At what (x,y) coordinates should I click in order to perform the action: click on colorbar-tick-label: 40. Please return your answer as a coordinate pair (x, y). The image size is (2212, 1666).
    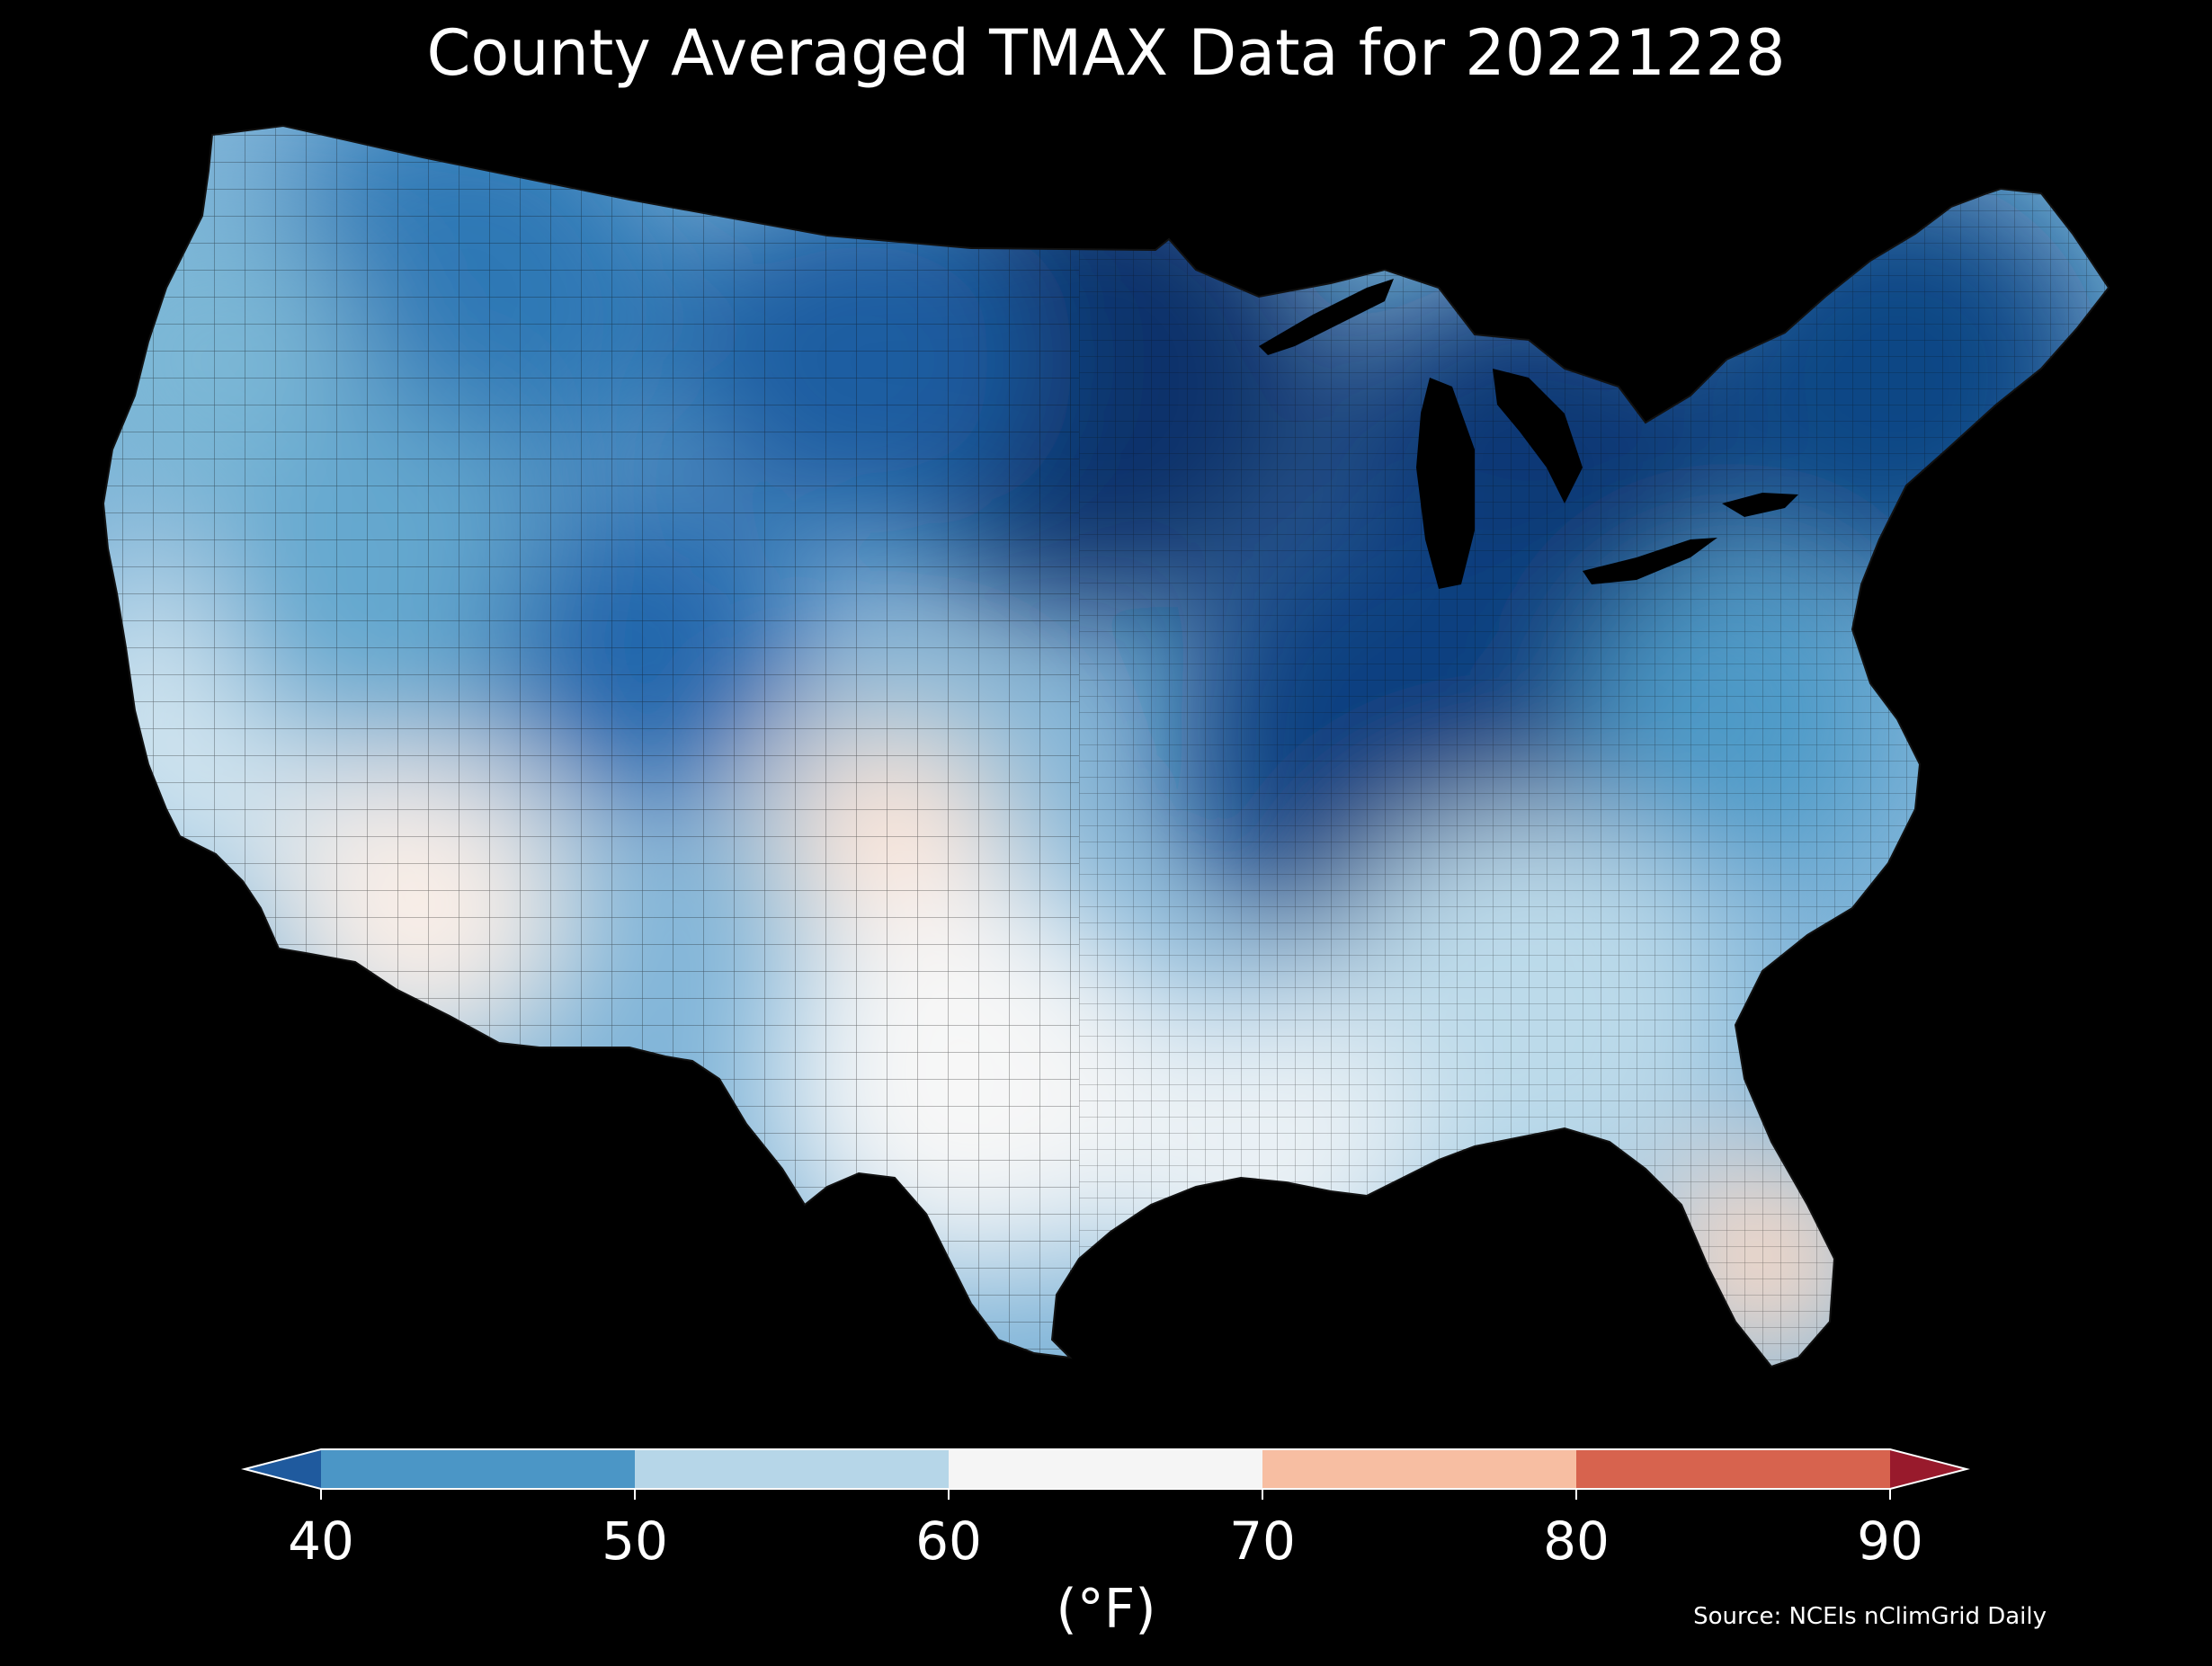
    Looking at the image, I should click on (321, 1541).